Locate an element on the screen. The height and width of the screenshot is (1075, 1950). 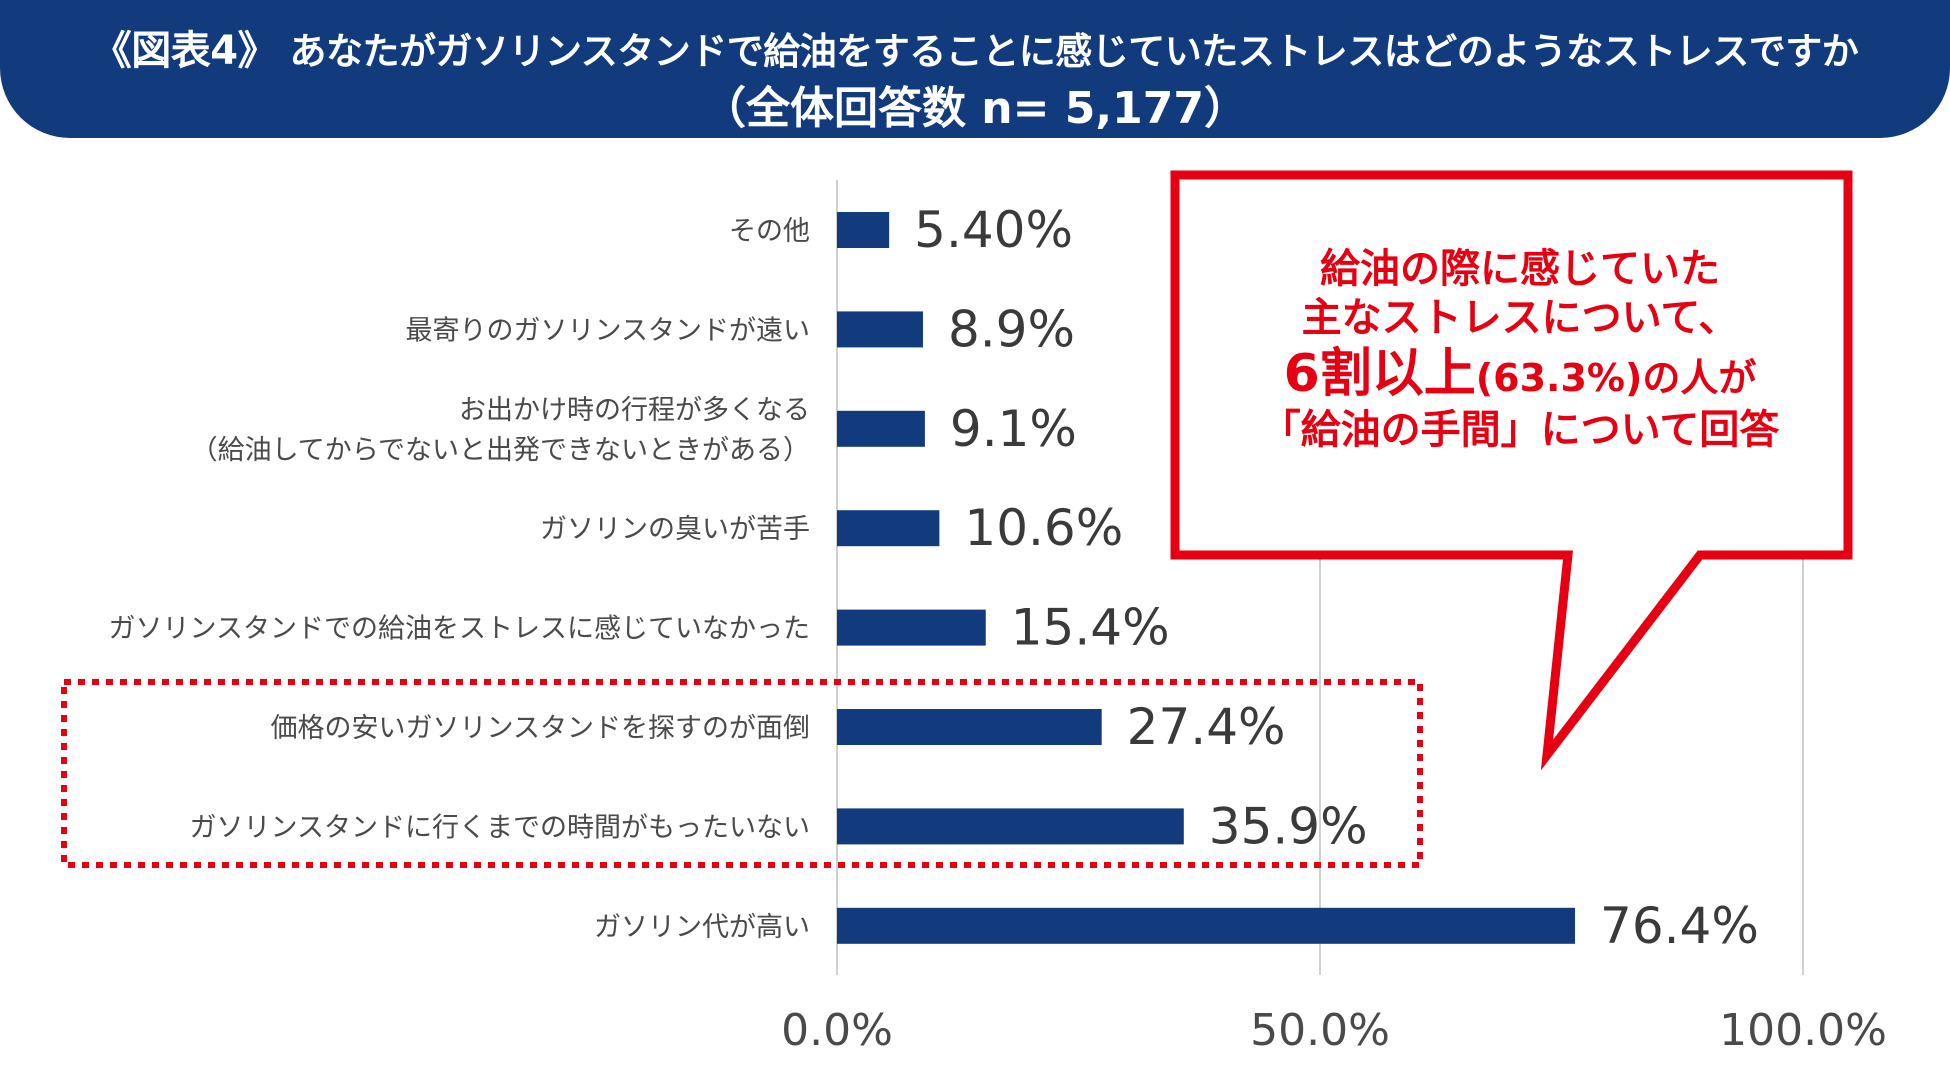
category-label: お出かけ時の行程が多くなる is located at coordinates (634, 410).